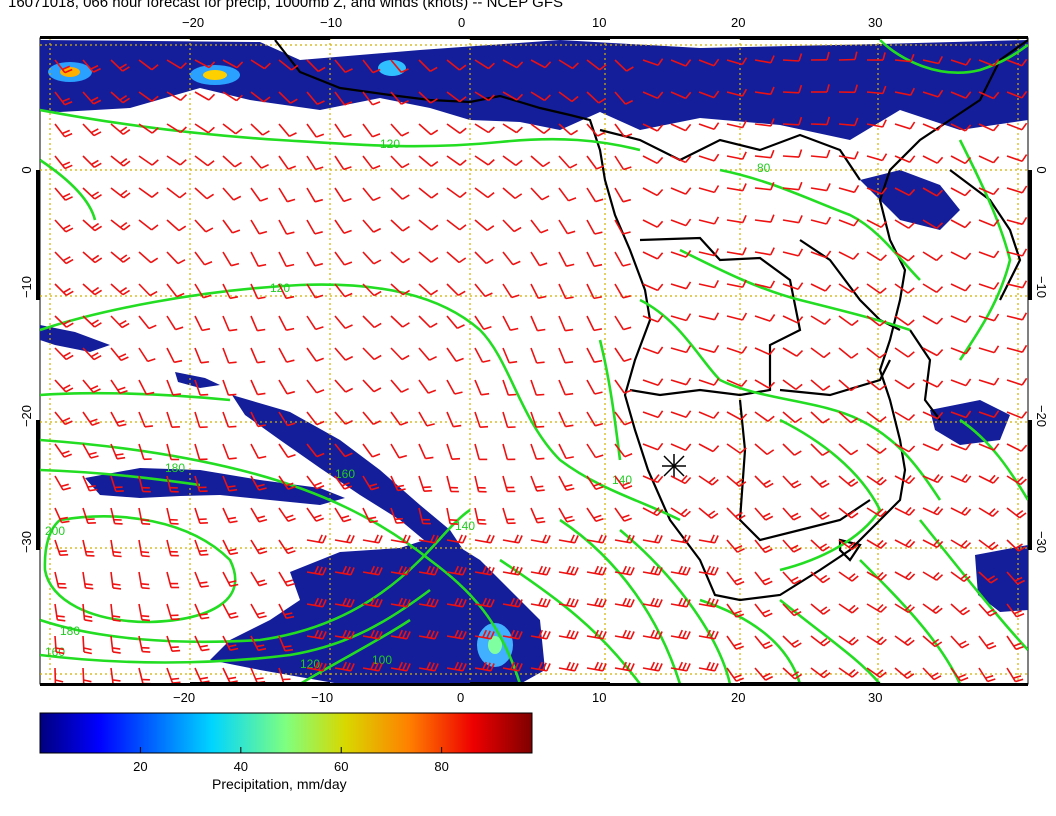 The height and width of the screenshot is (816, 1056). I want to click on lon-tick-label: 10, so click(599, 697).